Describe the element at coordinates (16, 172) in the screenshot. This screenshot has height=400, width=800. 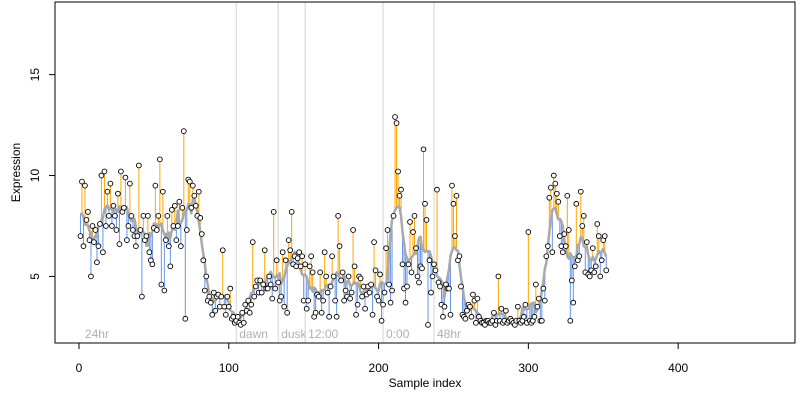
I see `y-axis-title: Expression` at that location.